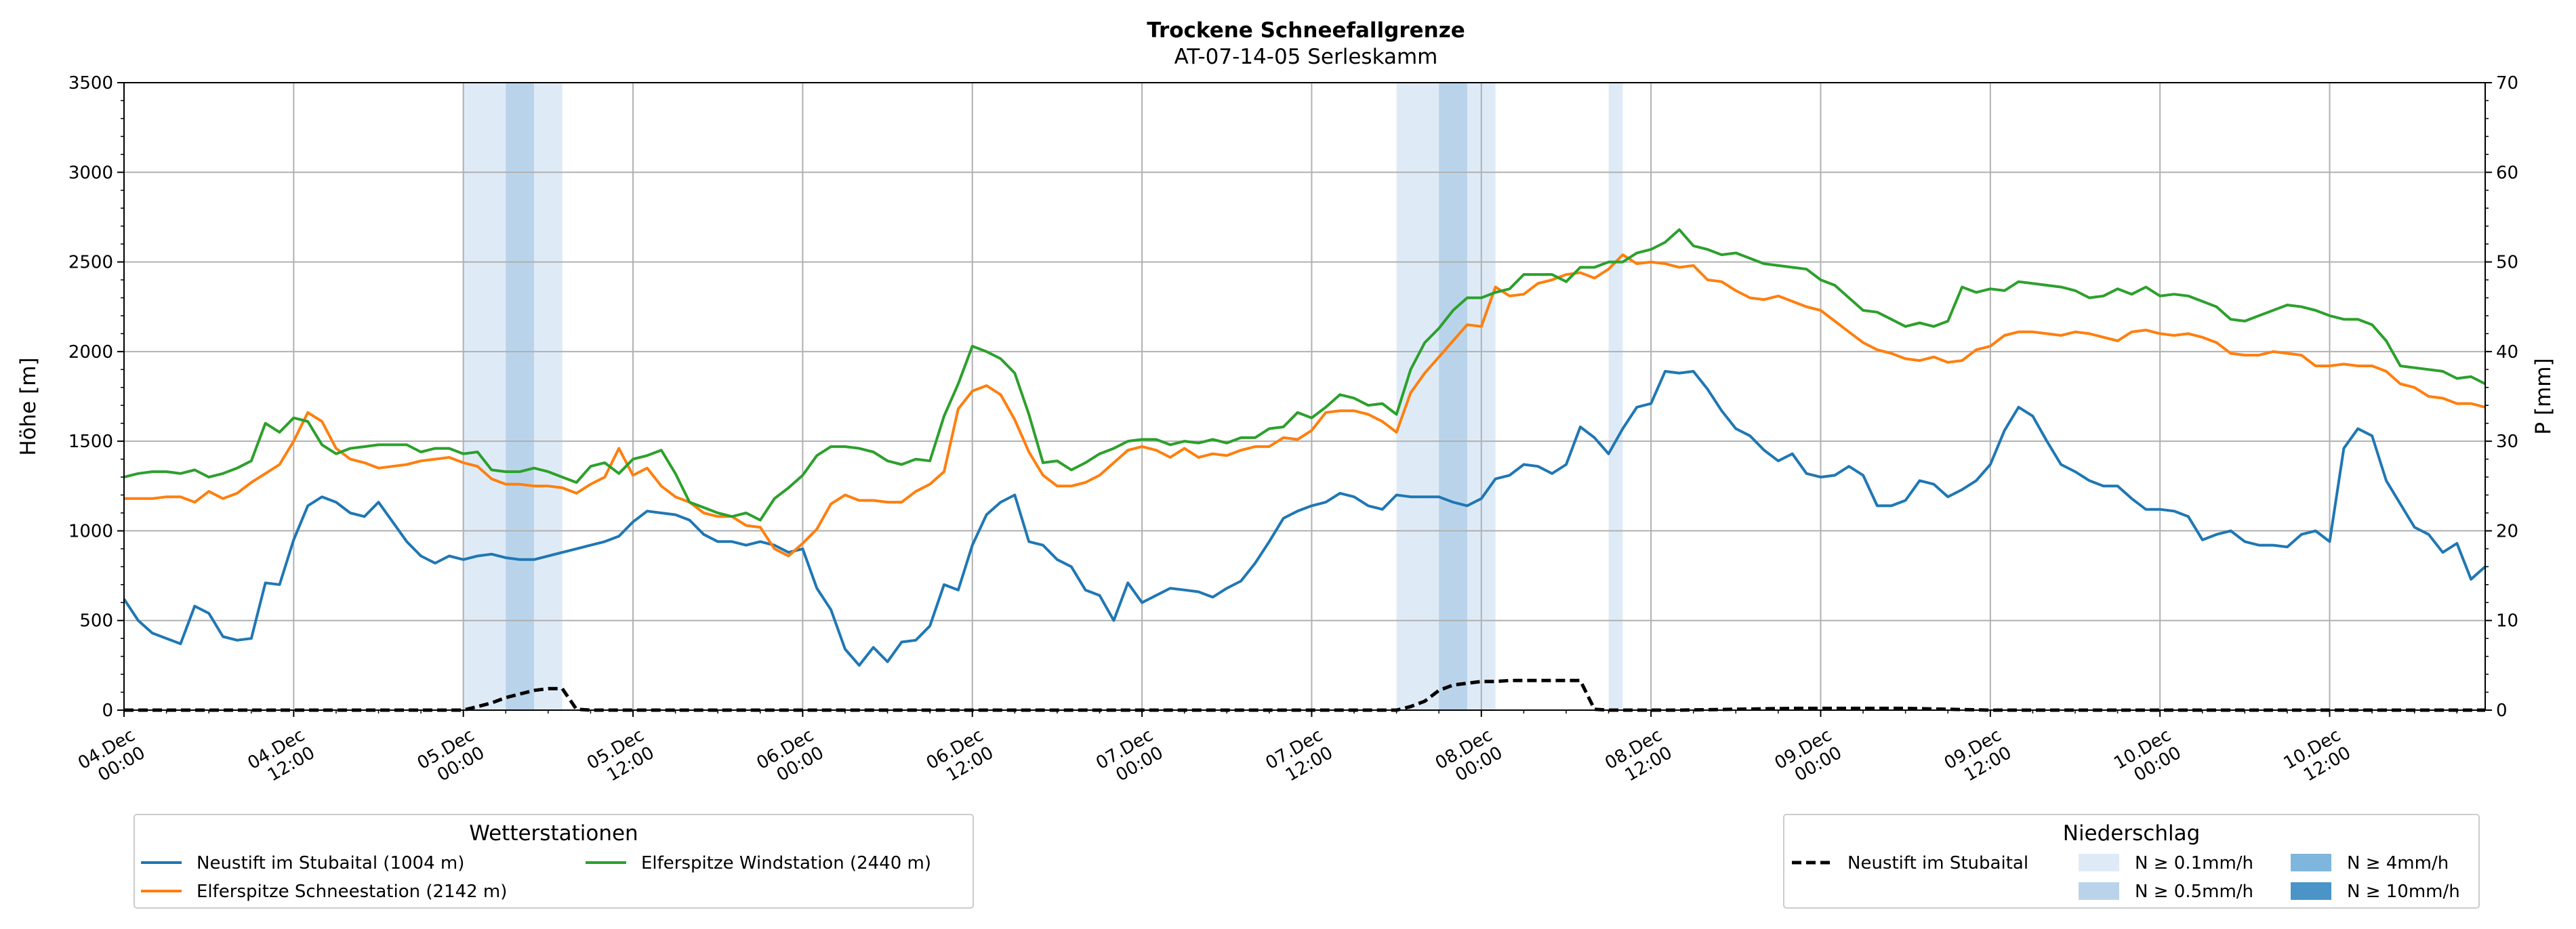 This screenshot has height=929, width=2576. Describe the element at coordinates (2318, 758) in the screenshot. I see `x-tick-label: 10.Dec12:00` at that location.